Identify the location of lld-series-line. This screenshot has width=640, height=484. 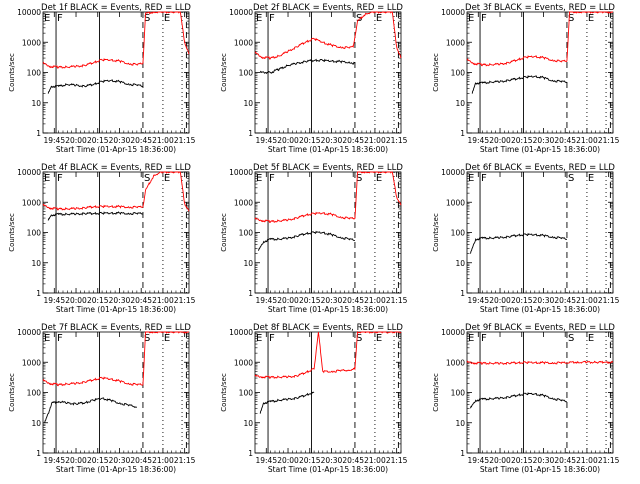
(540, 362).